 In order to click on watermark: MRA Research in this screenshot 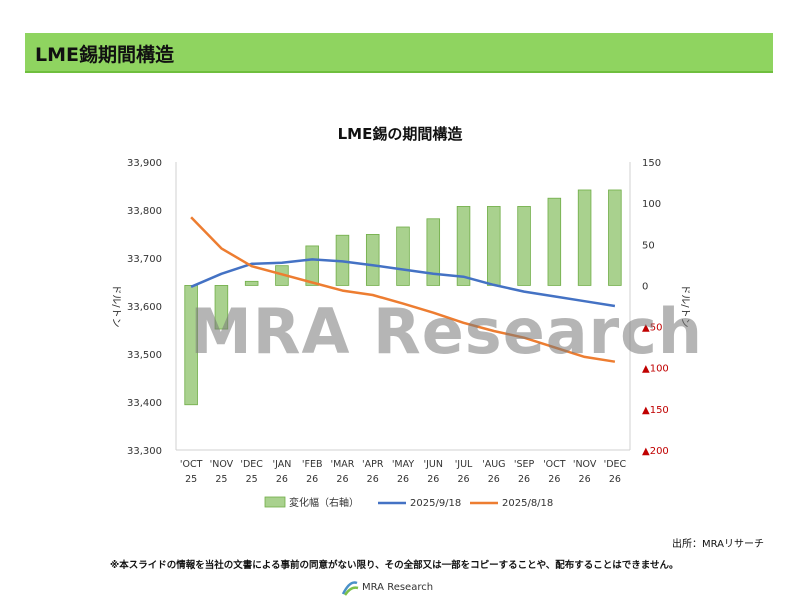, I will do `click(447, 331)`.